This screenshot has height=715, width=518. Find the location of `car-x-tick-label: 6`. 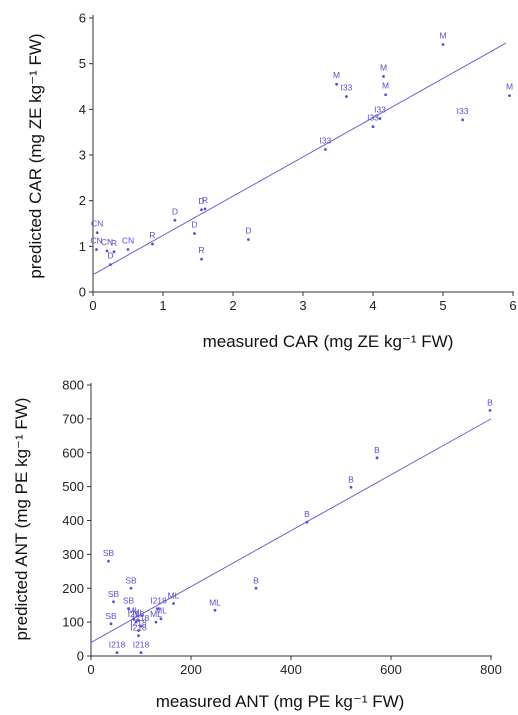

car-x-tick-label: 6 is located at coordinates (512, 305).